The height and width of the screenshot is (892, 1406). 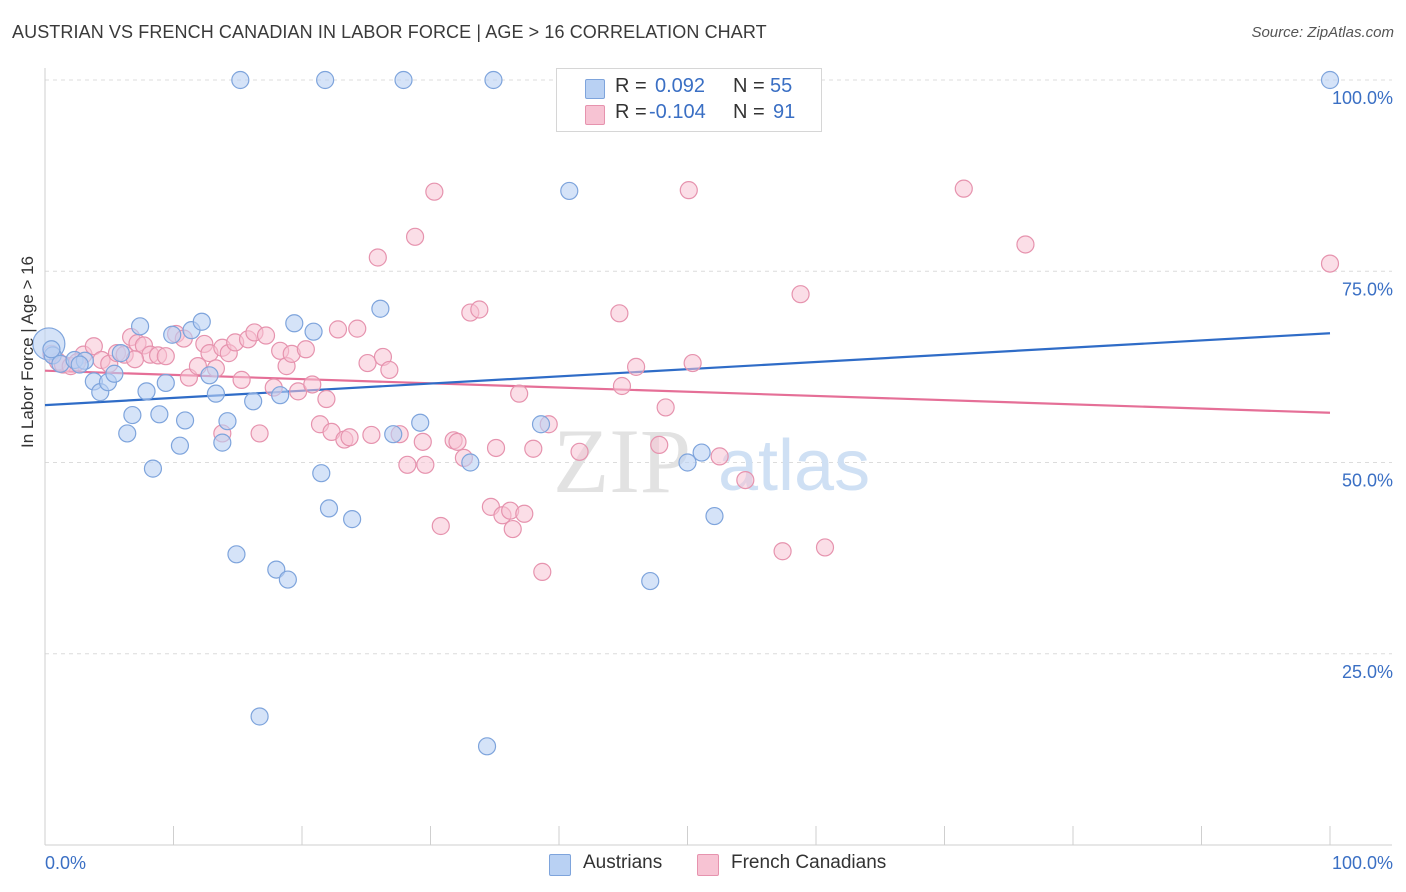 What do you see at coordinates (1362, 863) in the screenshot?
I see `x-tick-label-1: 100.0%` at bounding box center [1362, 863].